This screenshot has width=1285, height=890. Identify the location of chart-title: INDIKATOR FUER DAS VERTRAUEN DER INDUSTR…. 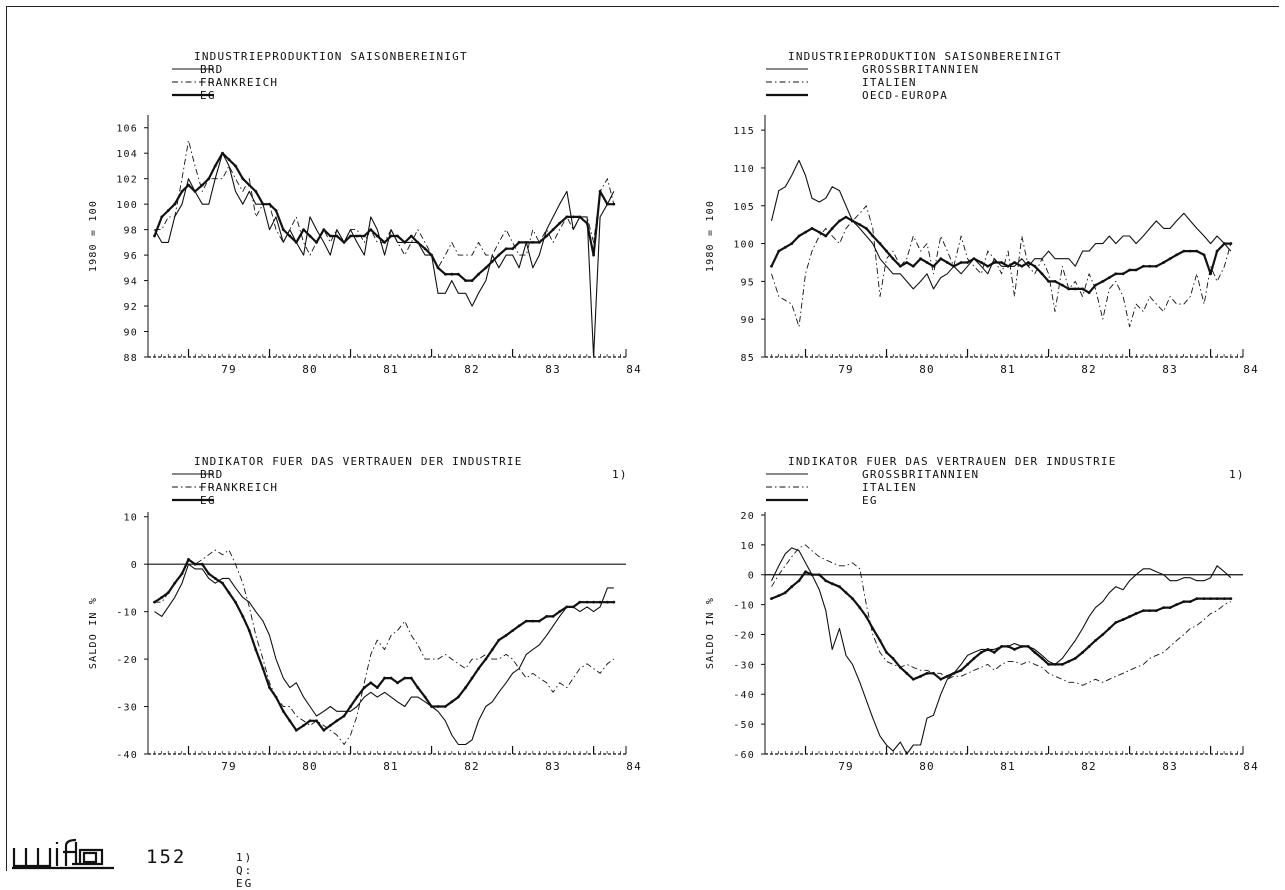
(358, 461).